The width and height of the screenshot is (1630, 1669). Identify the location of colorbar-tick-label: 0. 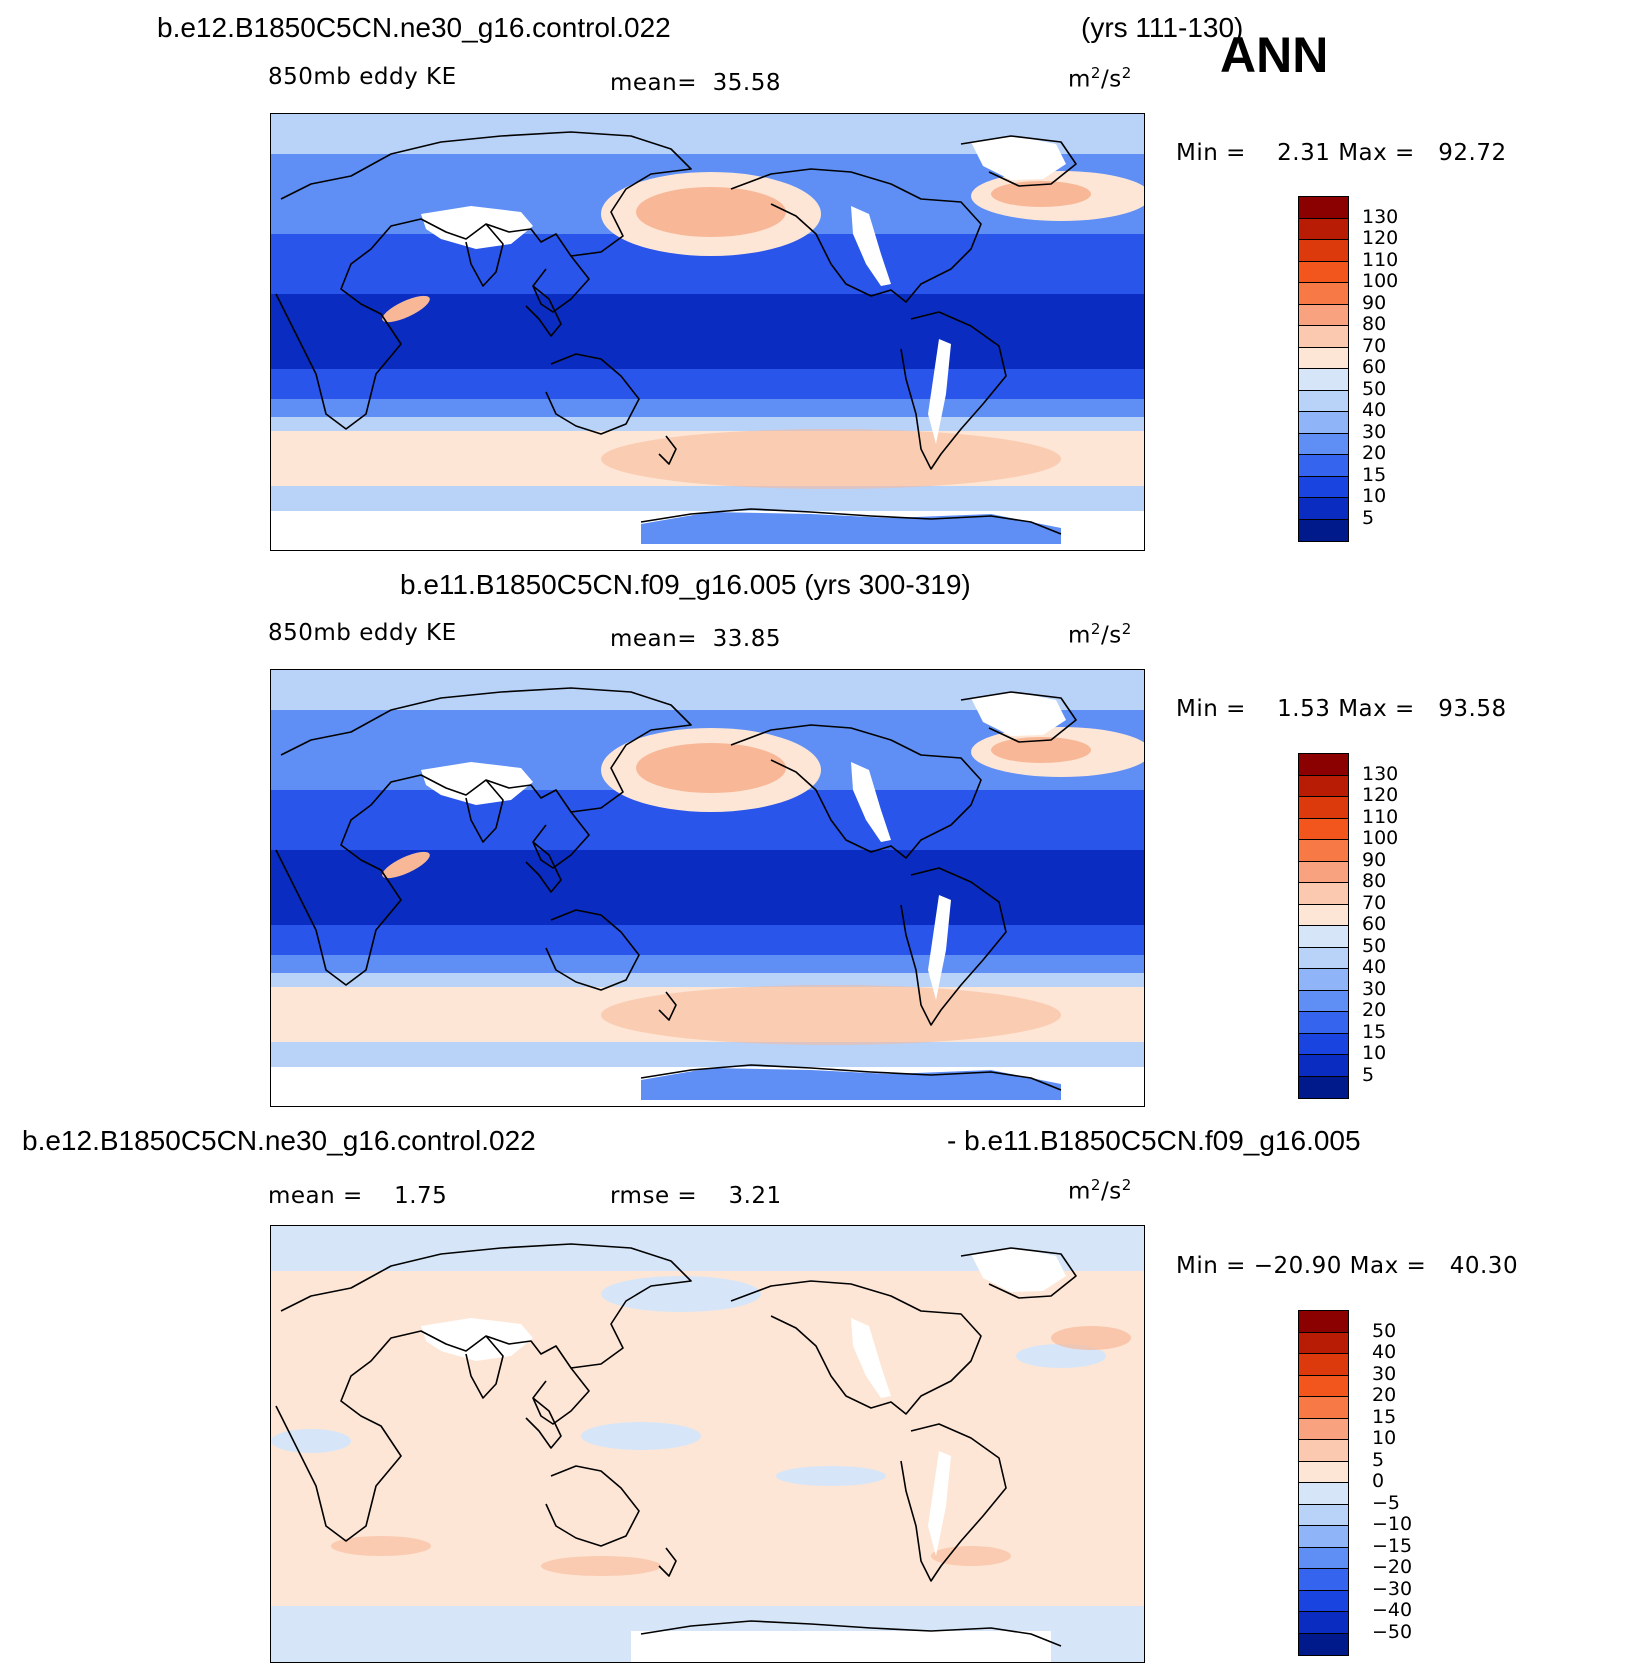
(1378, 1481).